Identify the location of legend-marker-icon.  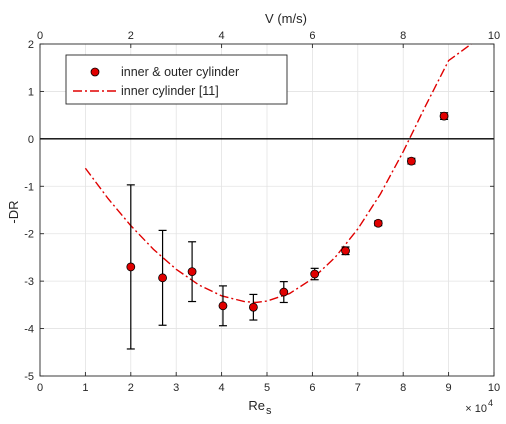
(95, 72).